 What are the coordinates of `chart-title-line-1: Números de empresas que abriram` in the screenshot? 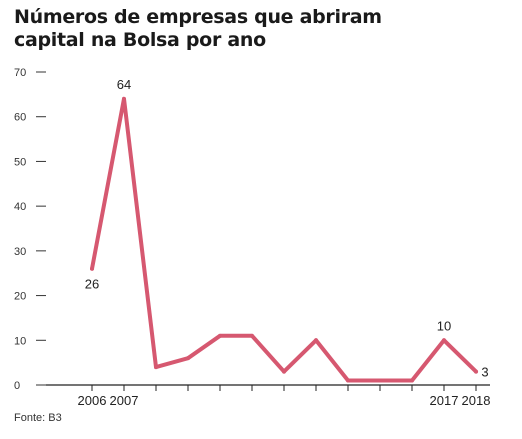 It's located at (198, 17).